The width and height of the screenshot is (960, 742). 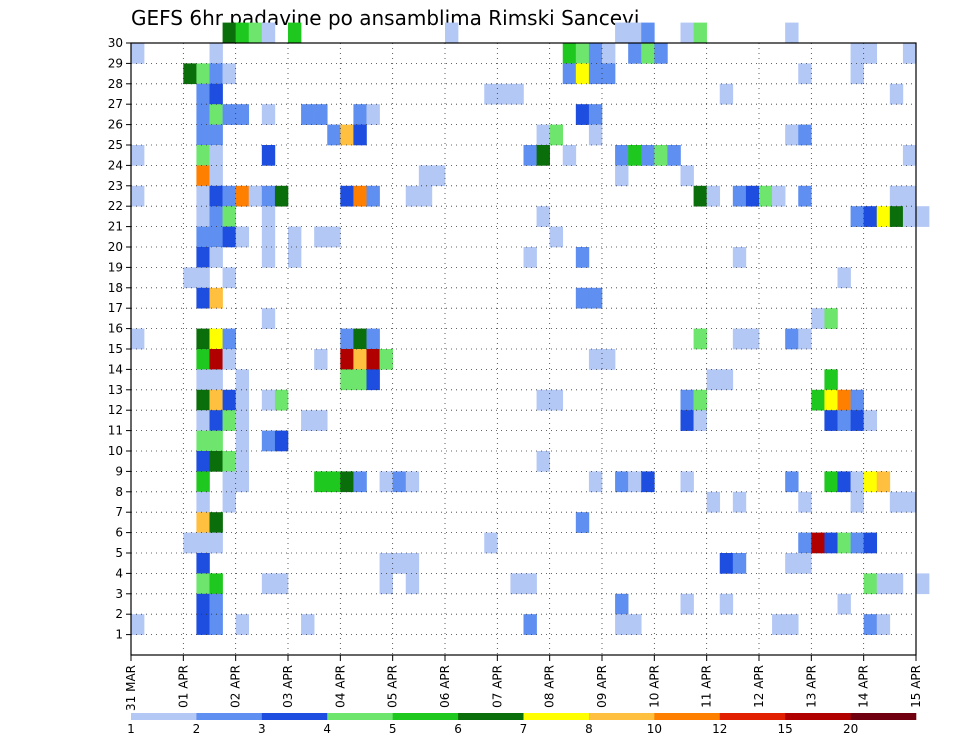 What do you see at coordinates (811, 686) in the screenshot?
I see `x-tick-label: 13 APR` at bounding box center [811, 686].